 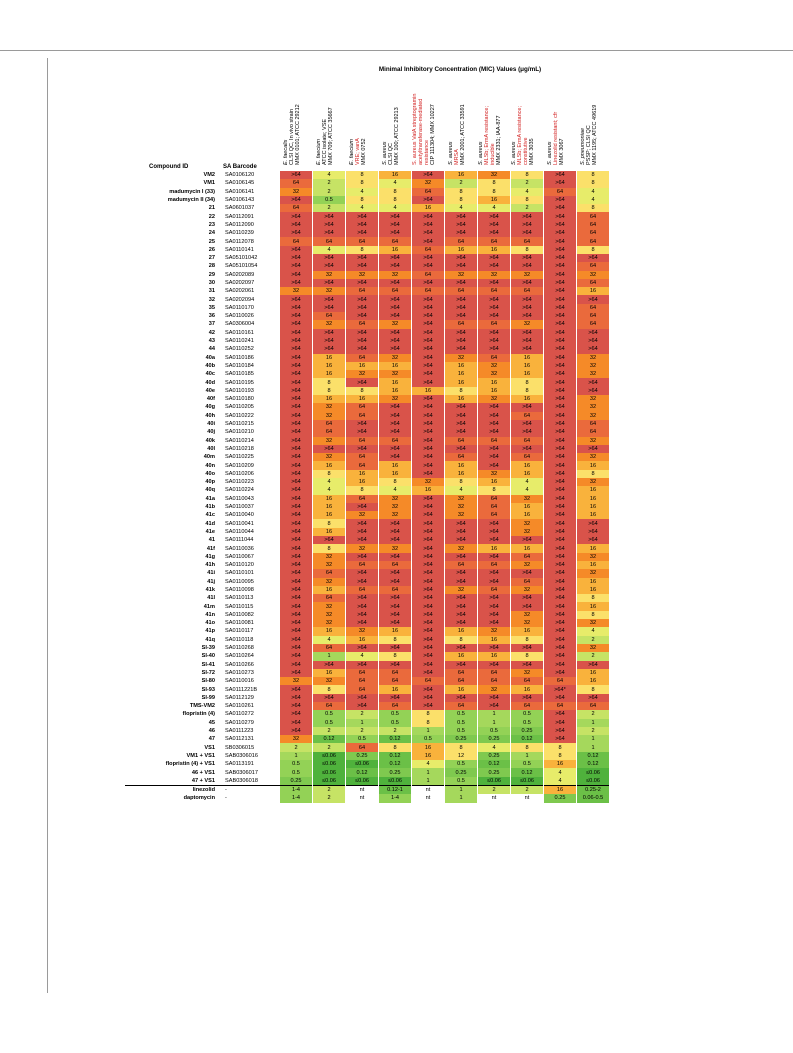 I want to click on sa-barcode-header: SA Barcode, so click(x=240, y=167).